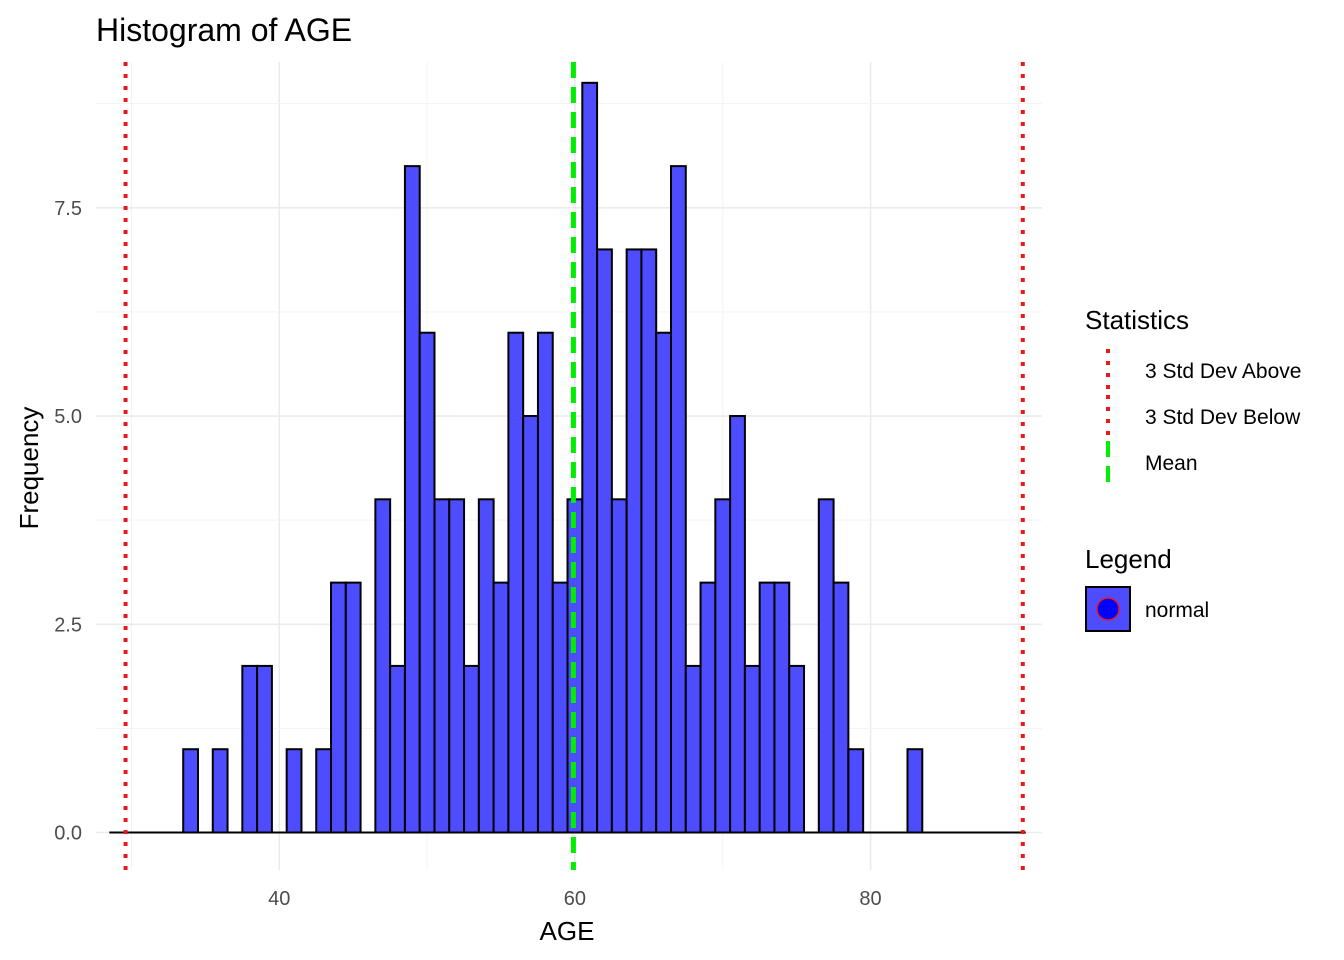  I want to click on legend-statistics-label: 3 Std Dev Above, so click(1223, 371).